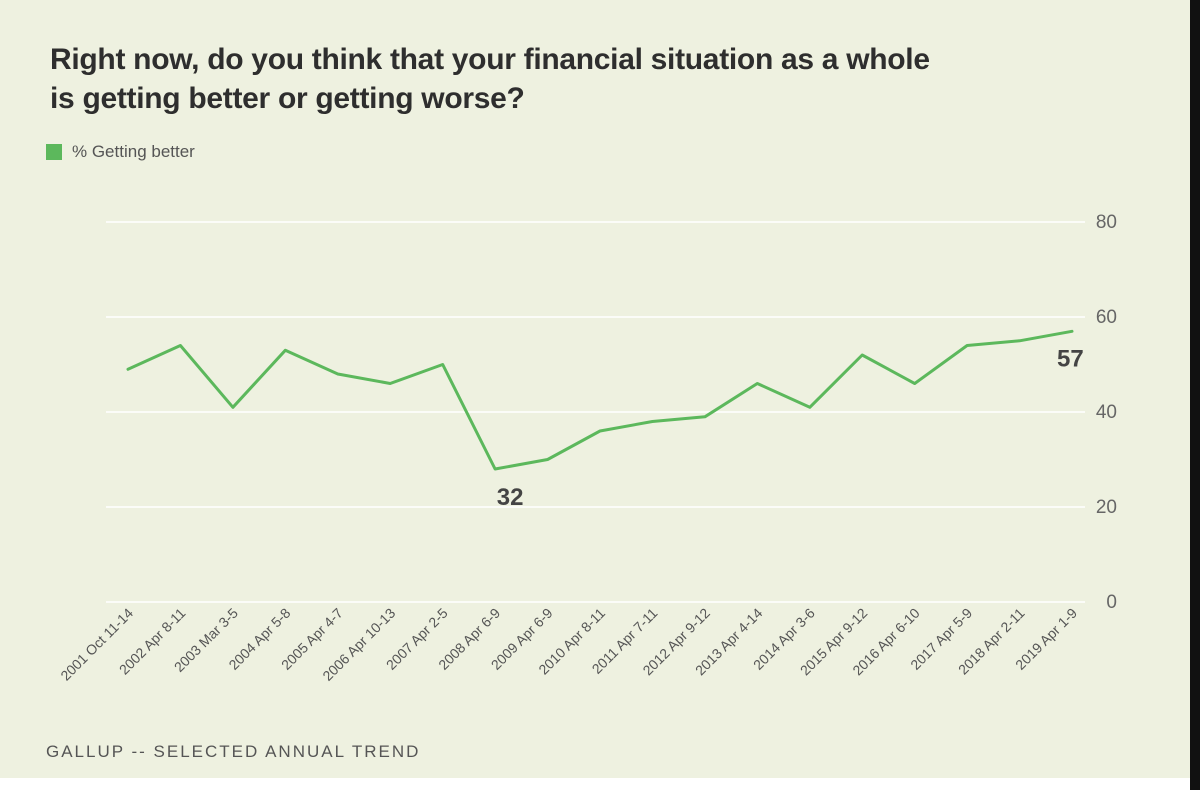  Describe the element at coordinates (510, 497) in the screenshot. I see `annotation-label-32: 32` at that location.